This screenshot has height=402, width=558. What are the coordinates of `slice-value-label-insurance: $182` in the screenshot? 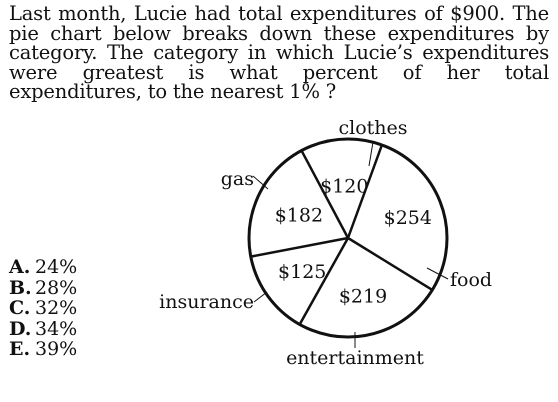 It's located at (299, 216).